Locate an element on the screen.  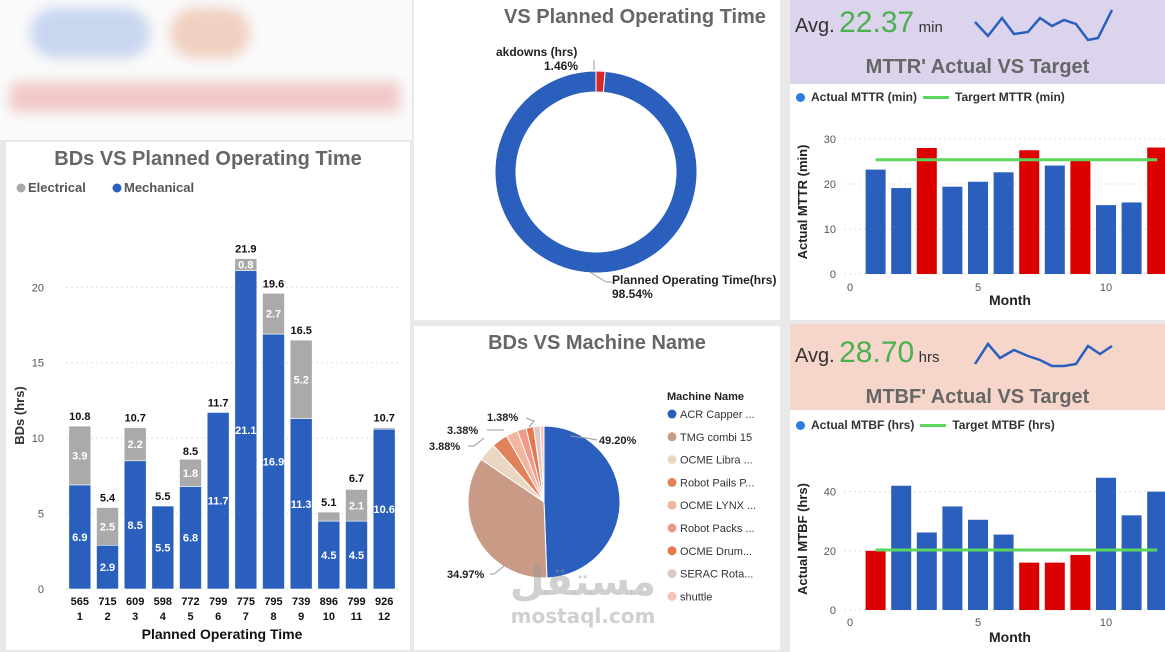
mttr-bar-chart: 0 10 20 30 0 5 10 Month Actual MTTR (min) is located at coordinates (980, 221).